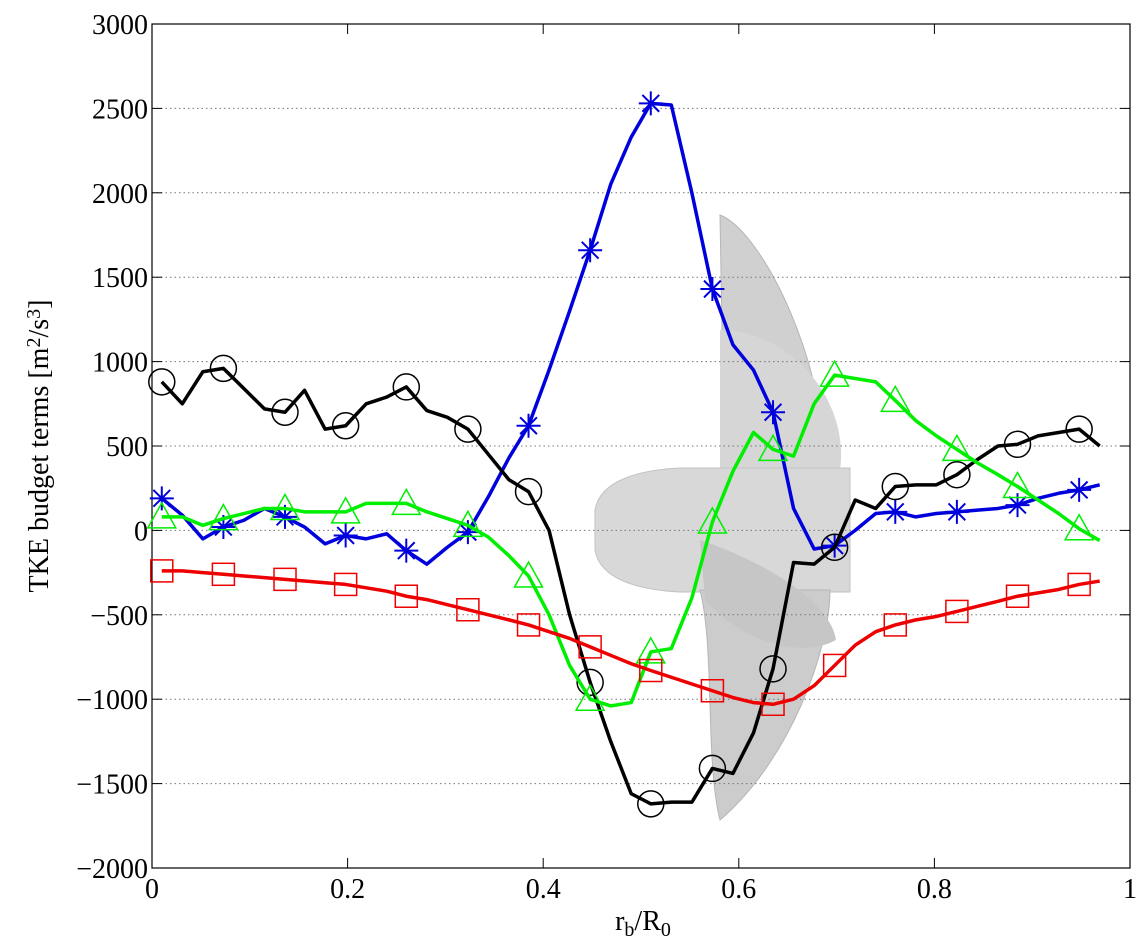 The height and width of the screenshot is (945, 1137). What do you see at coordinates (112, 869) in the screenshot?
I see `y-tick-label: −2000` at bounding box center [112, 869].